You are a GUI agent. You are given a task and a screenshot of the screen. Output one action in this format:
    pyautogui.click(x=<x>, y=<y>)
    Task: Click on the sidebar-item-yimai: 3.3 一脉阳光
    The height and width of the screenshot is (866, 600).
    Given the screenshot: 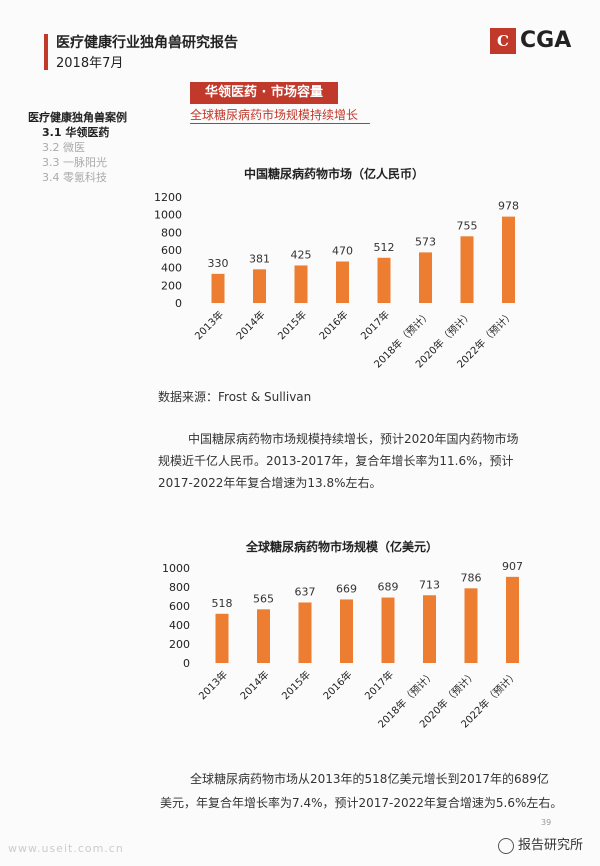 What is the action you would take?
    pyautogui.click(x=74, y=162)
    